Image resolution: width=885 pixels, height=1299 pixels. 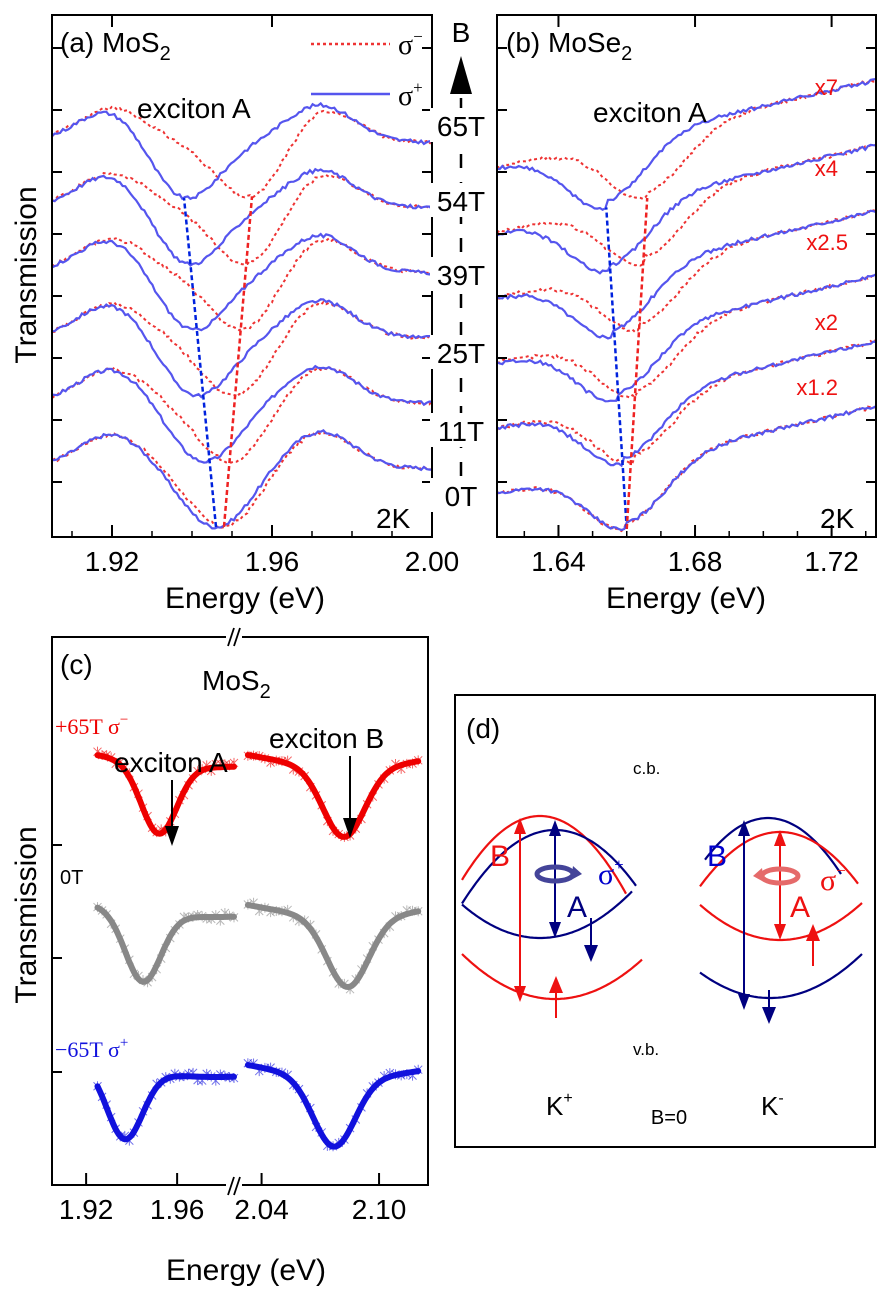 I want to click on panel-c-title: (c), so click(x=76, y=664).